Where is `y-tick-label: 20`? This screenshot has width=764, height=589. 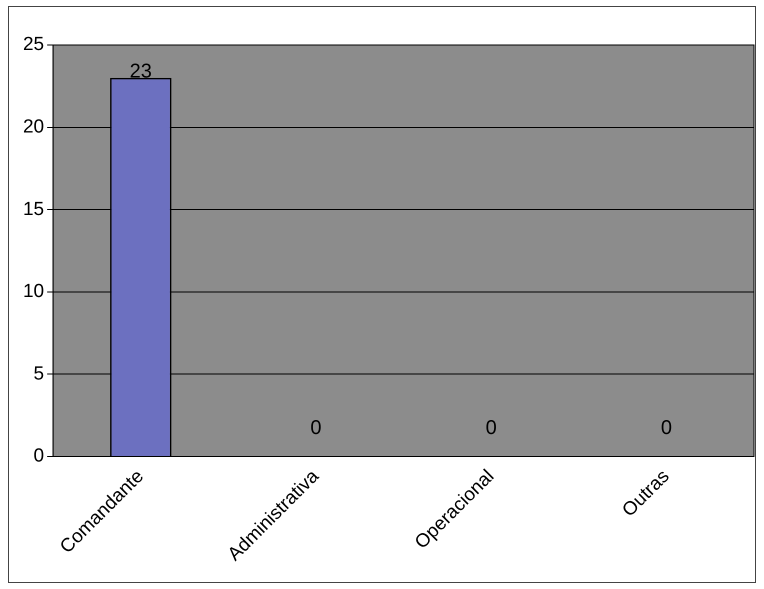 y-tick-label: 20 is located at coordinates (33, 127).